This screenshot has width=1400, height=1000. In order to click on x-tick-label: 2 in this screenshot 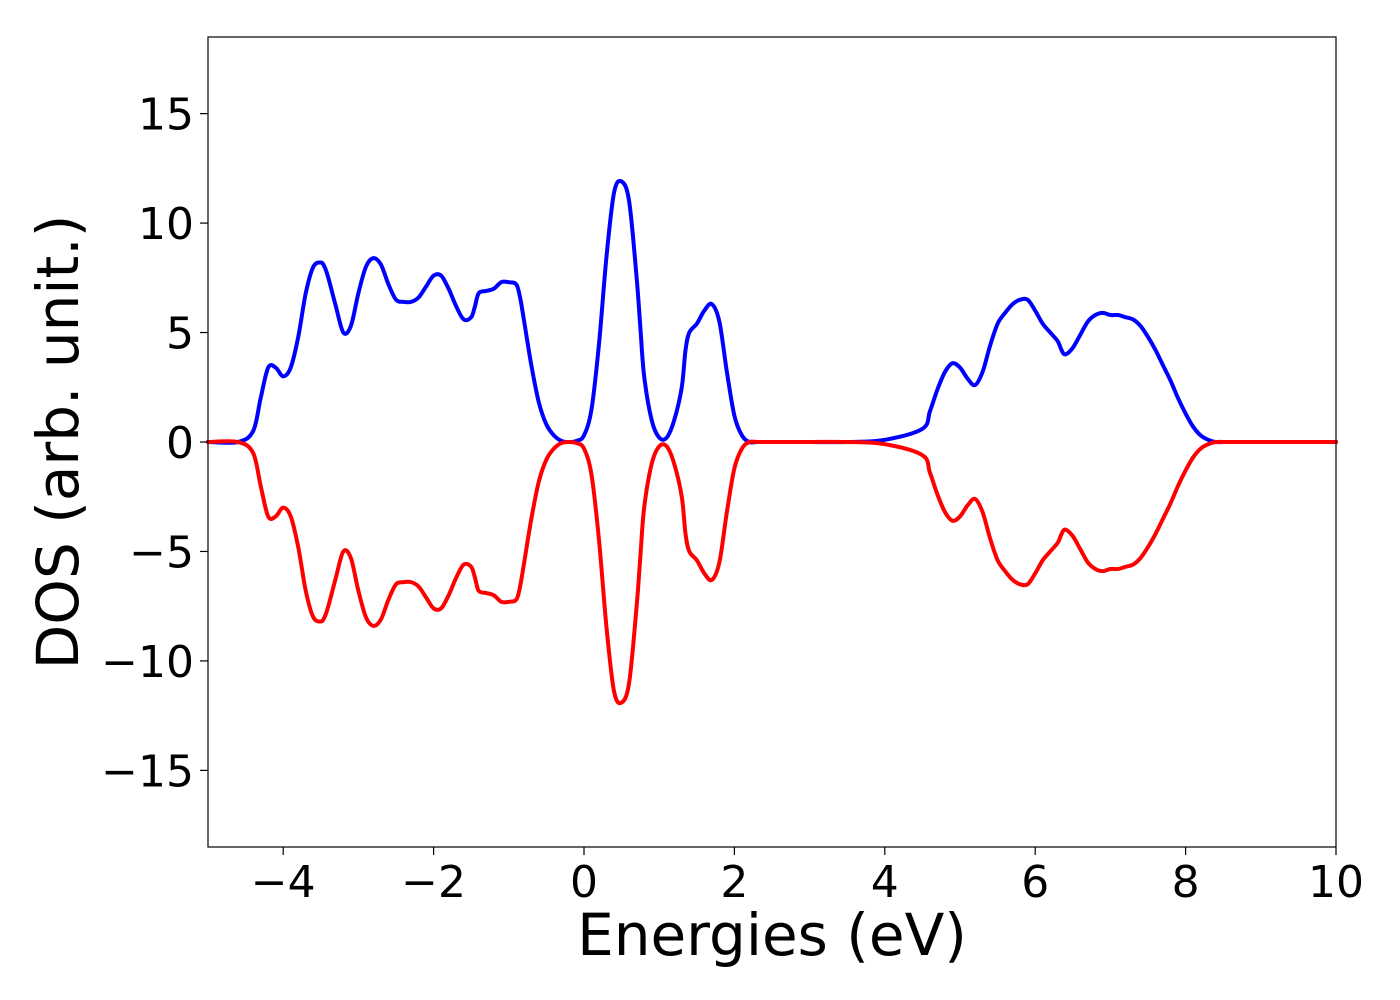, I will do `click(734, 882)`.